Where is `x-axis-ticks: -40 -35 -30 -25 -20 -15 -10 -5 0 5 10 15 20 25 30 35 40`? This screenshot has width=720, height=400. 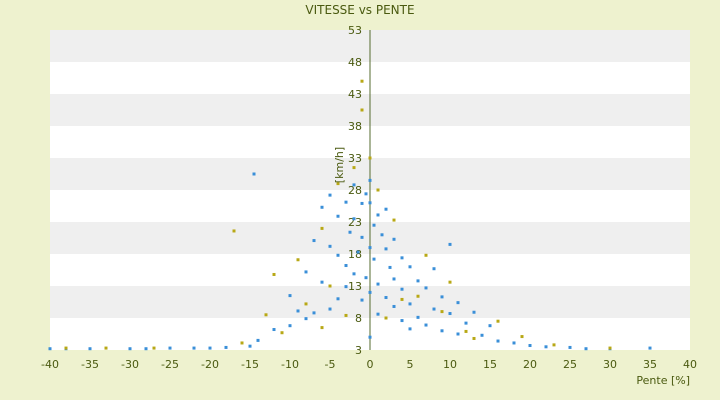
x-axis-ticks: -40 -35 -30 -25 -20 -15 -10 -5 0 5 10 15 20 25 30 35 40 is located at coordinates (369, 364).